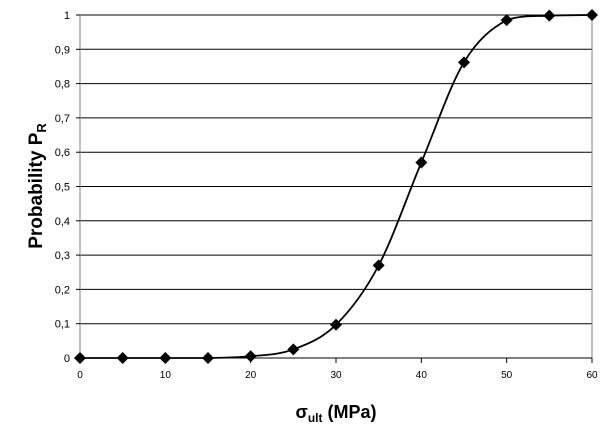  What do you see at coordinates (62, 85) in the screenshot?
I see `y-tick-label: 0,8` at bounding box center [62, 85].